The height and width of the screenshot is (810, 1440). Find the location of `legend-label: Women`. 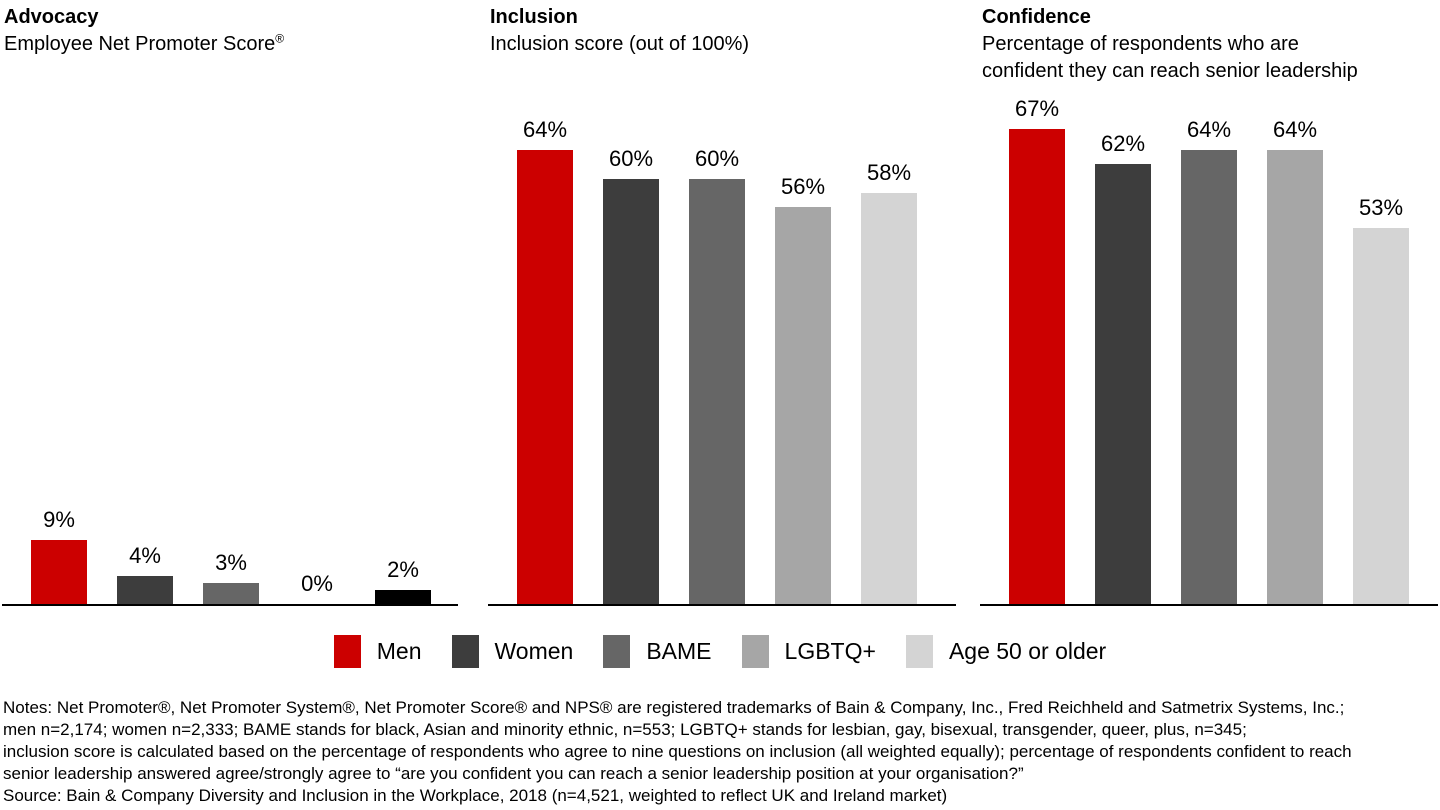

legend-label: Women is located at coordinates (534, 651).